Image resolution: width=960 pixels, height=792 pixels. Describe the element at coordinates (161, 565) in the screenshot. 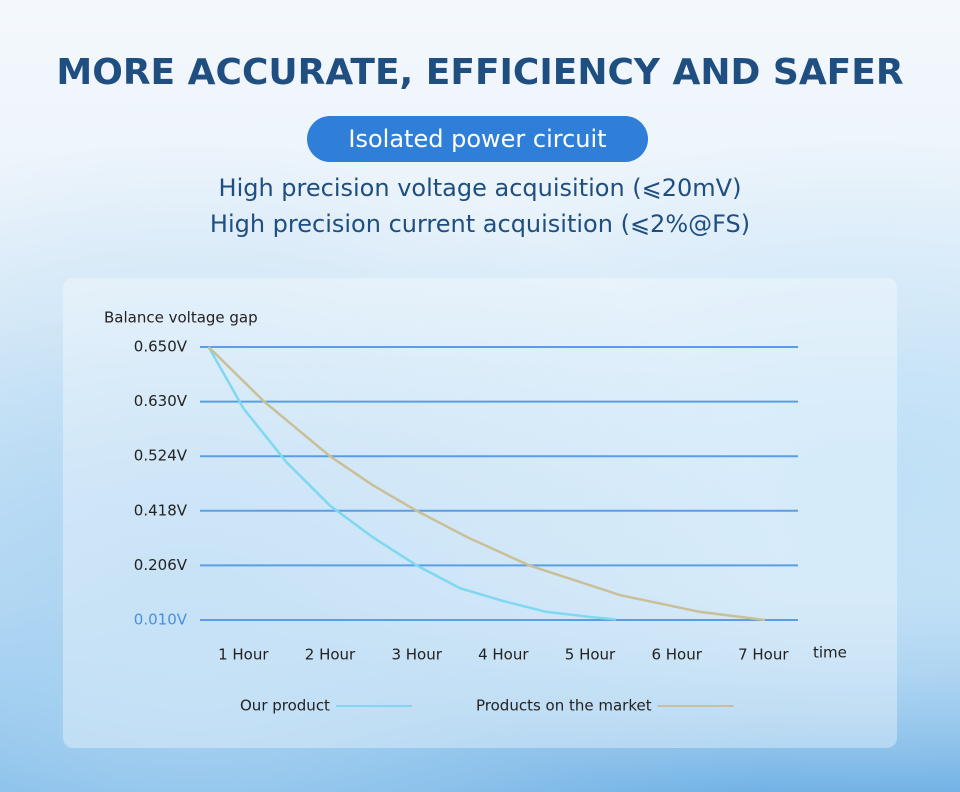

I see `y-tick-label: 0.206V` at that location.